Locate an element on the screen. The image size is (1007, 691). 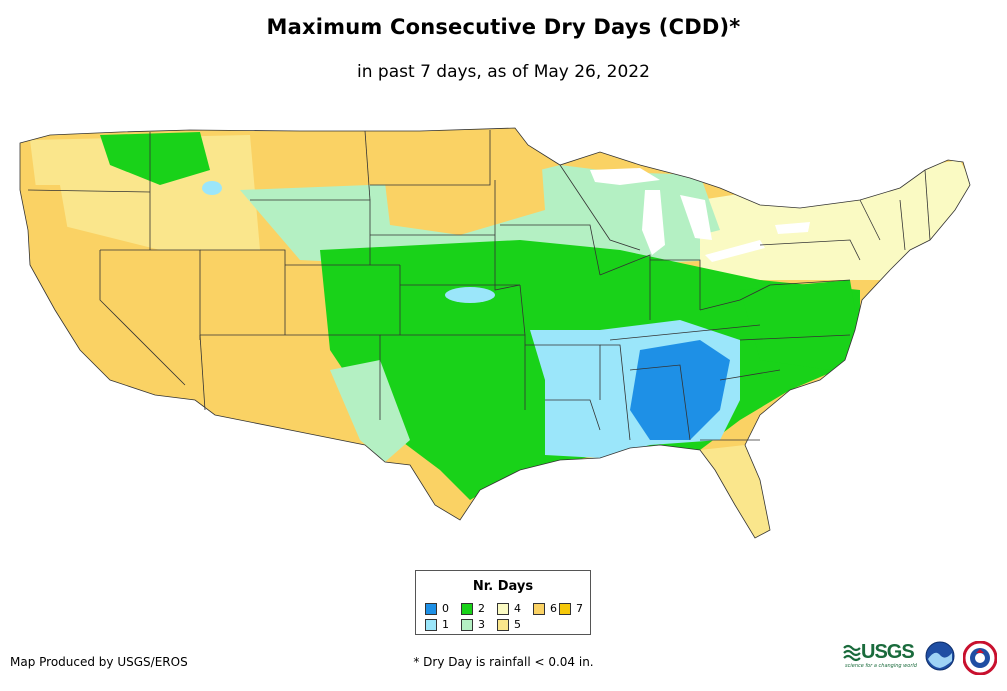
legend-item-4: 4 is located at coordinates (509, 608).